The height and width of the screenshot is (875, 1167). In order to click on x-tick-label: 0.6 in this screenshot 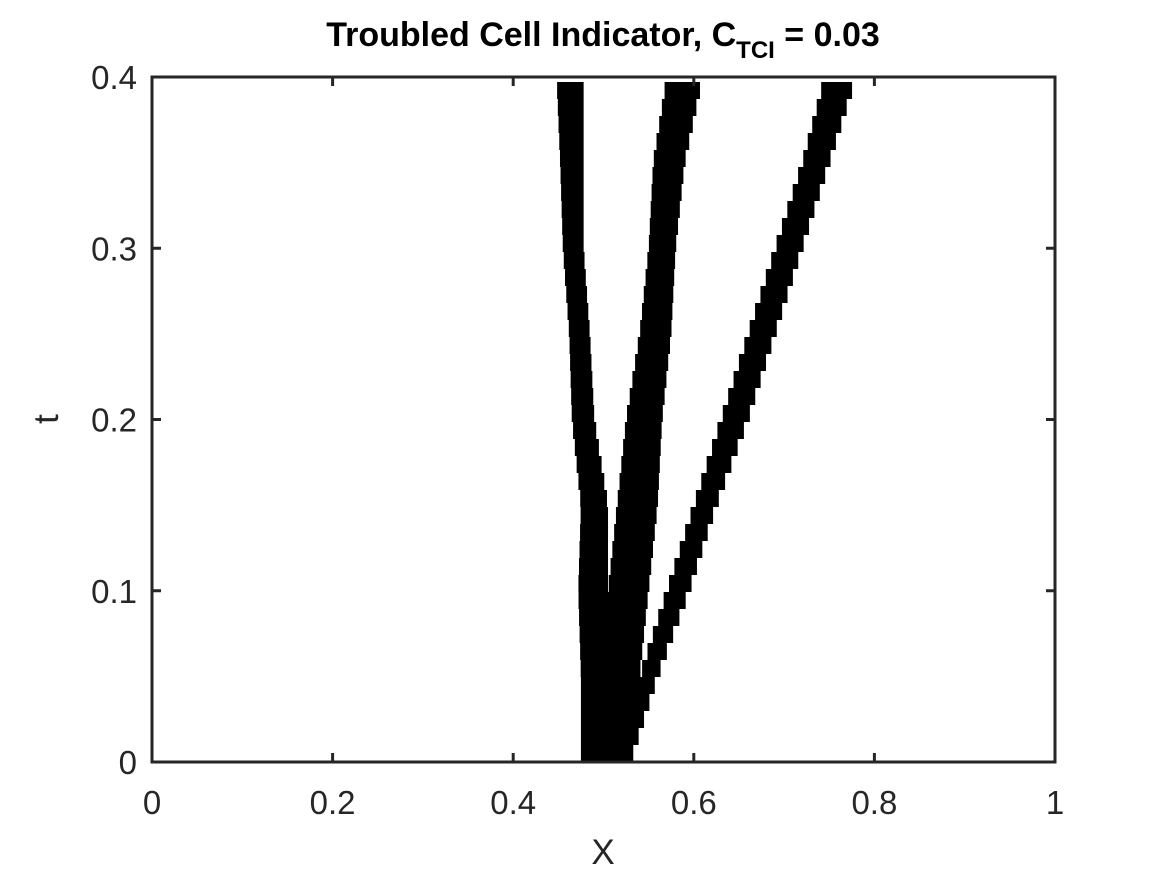, I will do `click(694, 802)`.